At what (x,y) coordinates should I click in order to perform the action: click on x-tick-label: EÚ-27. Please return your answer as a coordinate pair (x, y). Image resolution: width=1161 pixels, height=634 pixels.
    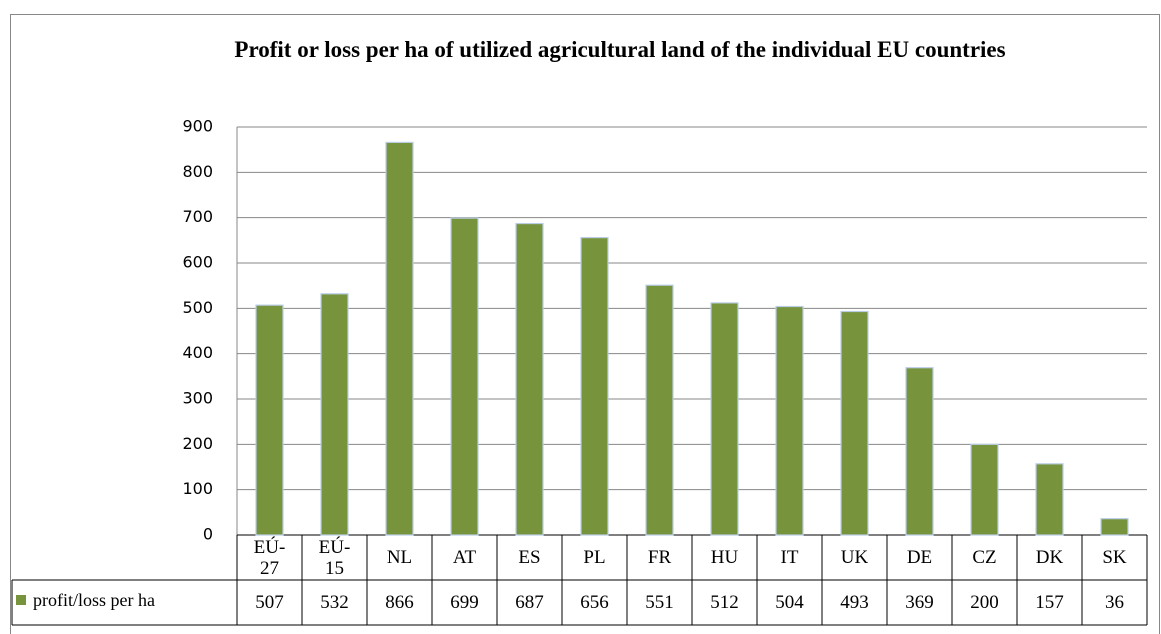
    Looking at the image, I should click on (269, 557).